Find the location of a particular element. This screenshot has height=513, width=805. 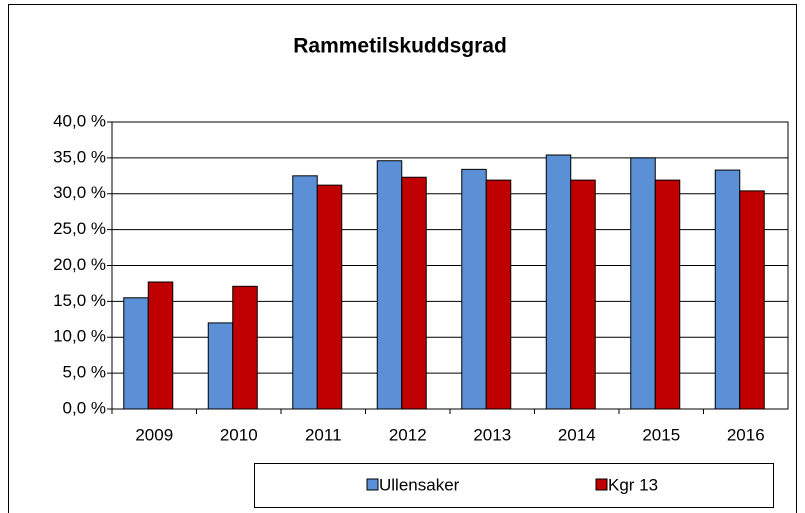

chart-title: Rammetilskuddsgrad is located at coordinates (400, 46).